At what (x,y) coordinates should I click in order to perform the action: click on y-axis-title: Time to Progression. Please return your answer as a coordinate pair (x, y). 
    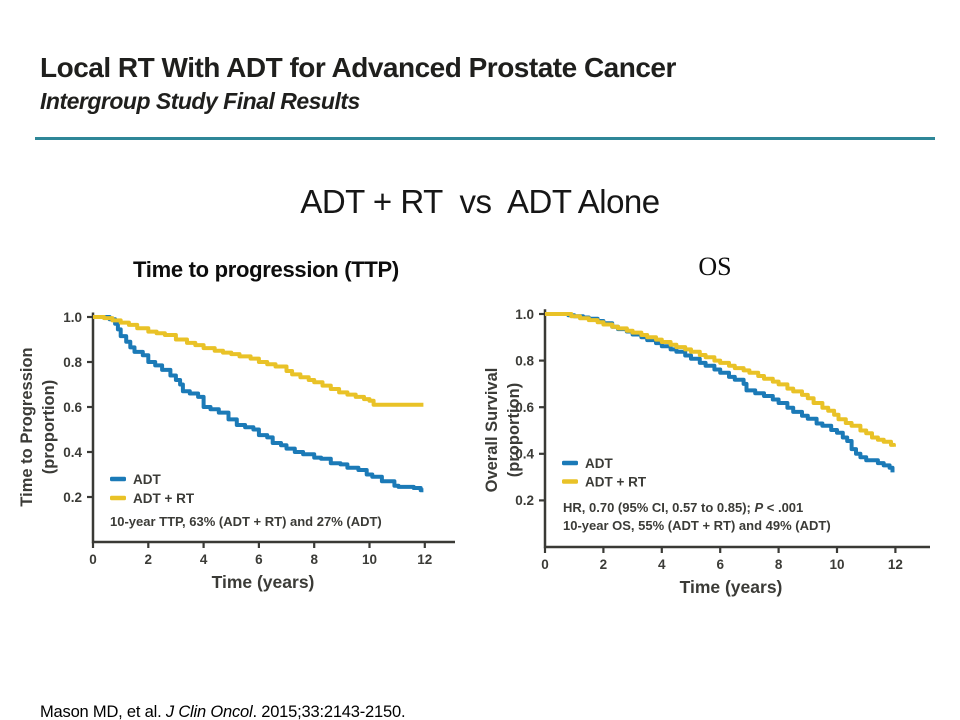
    Looking at the image, I should click on (27, 426).